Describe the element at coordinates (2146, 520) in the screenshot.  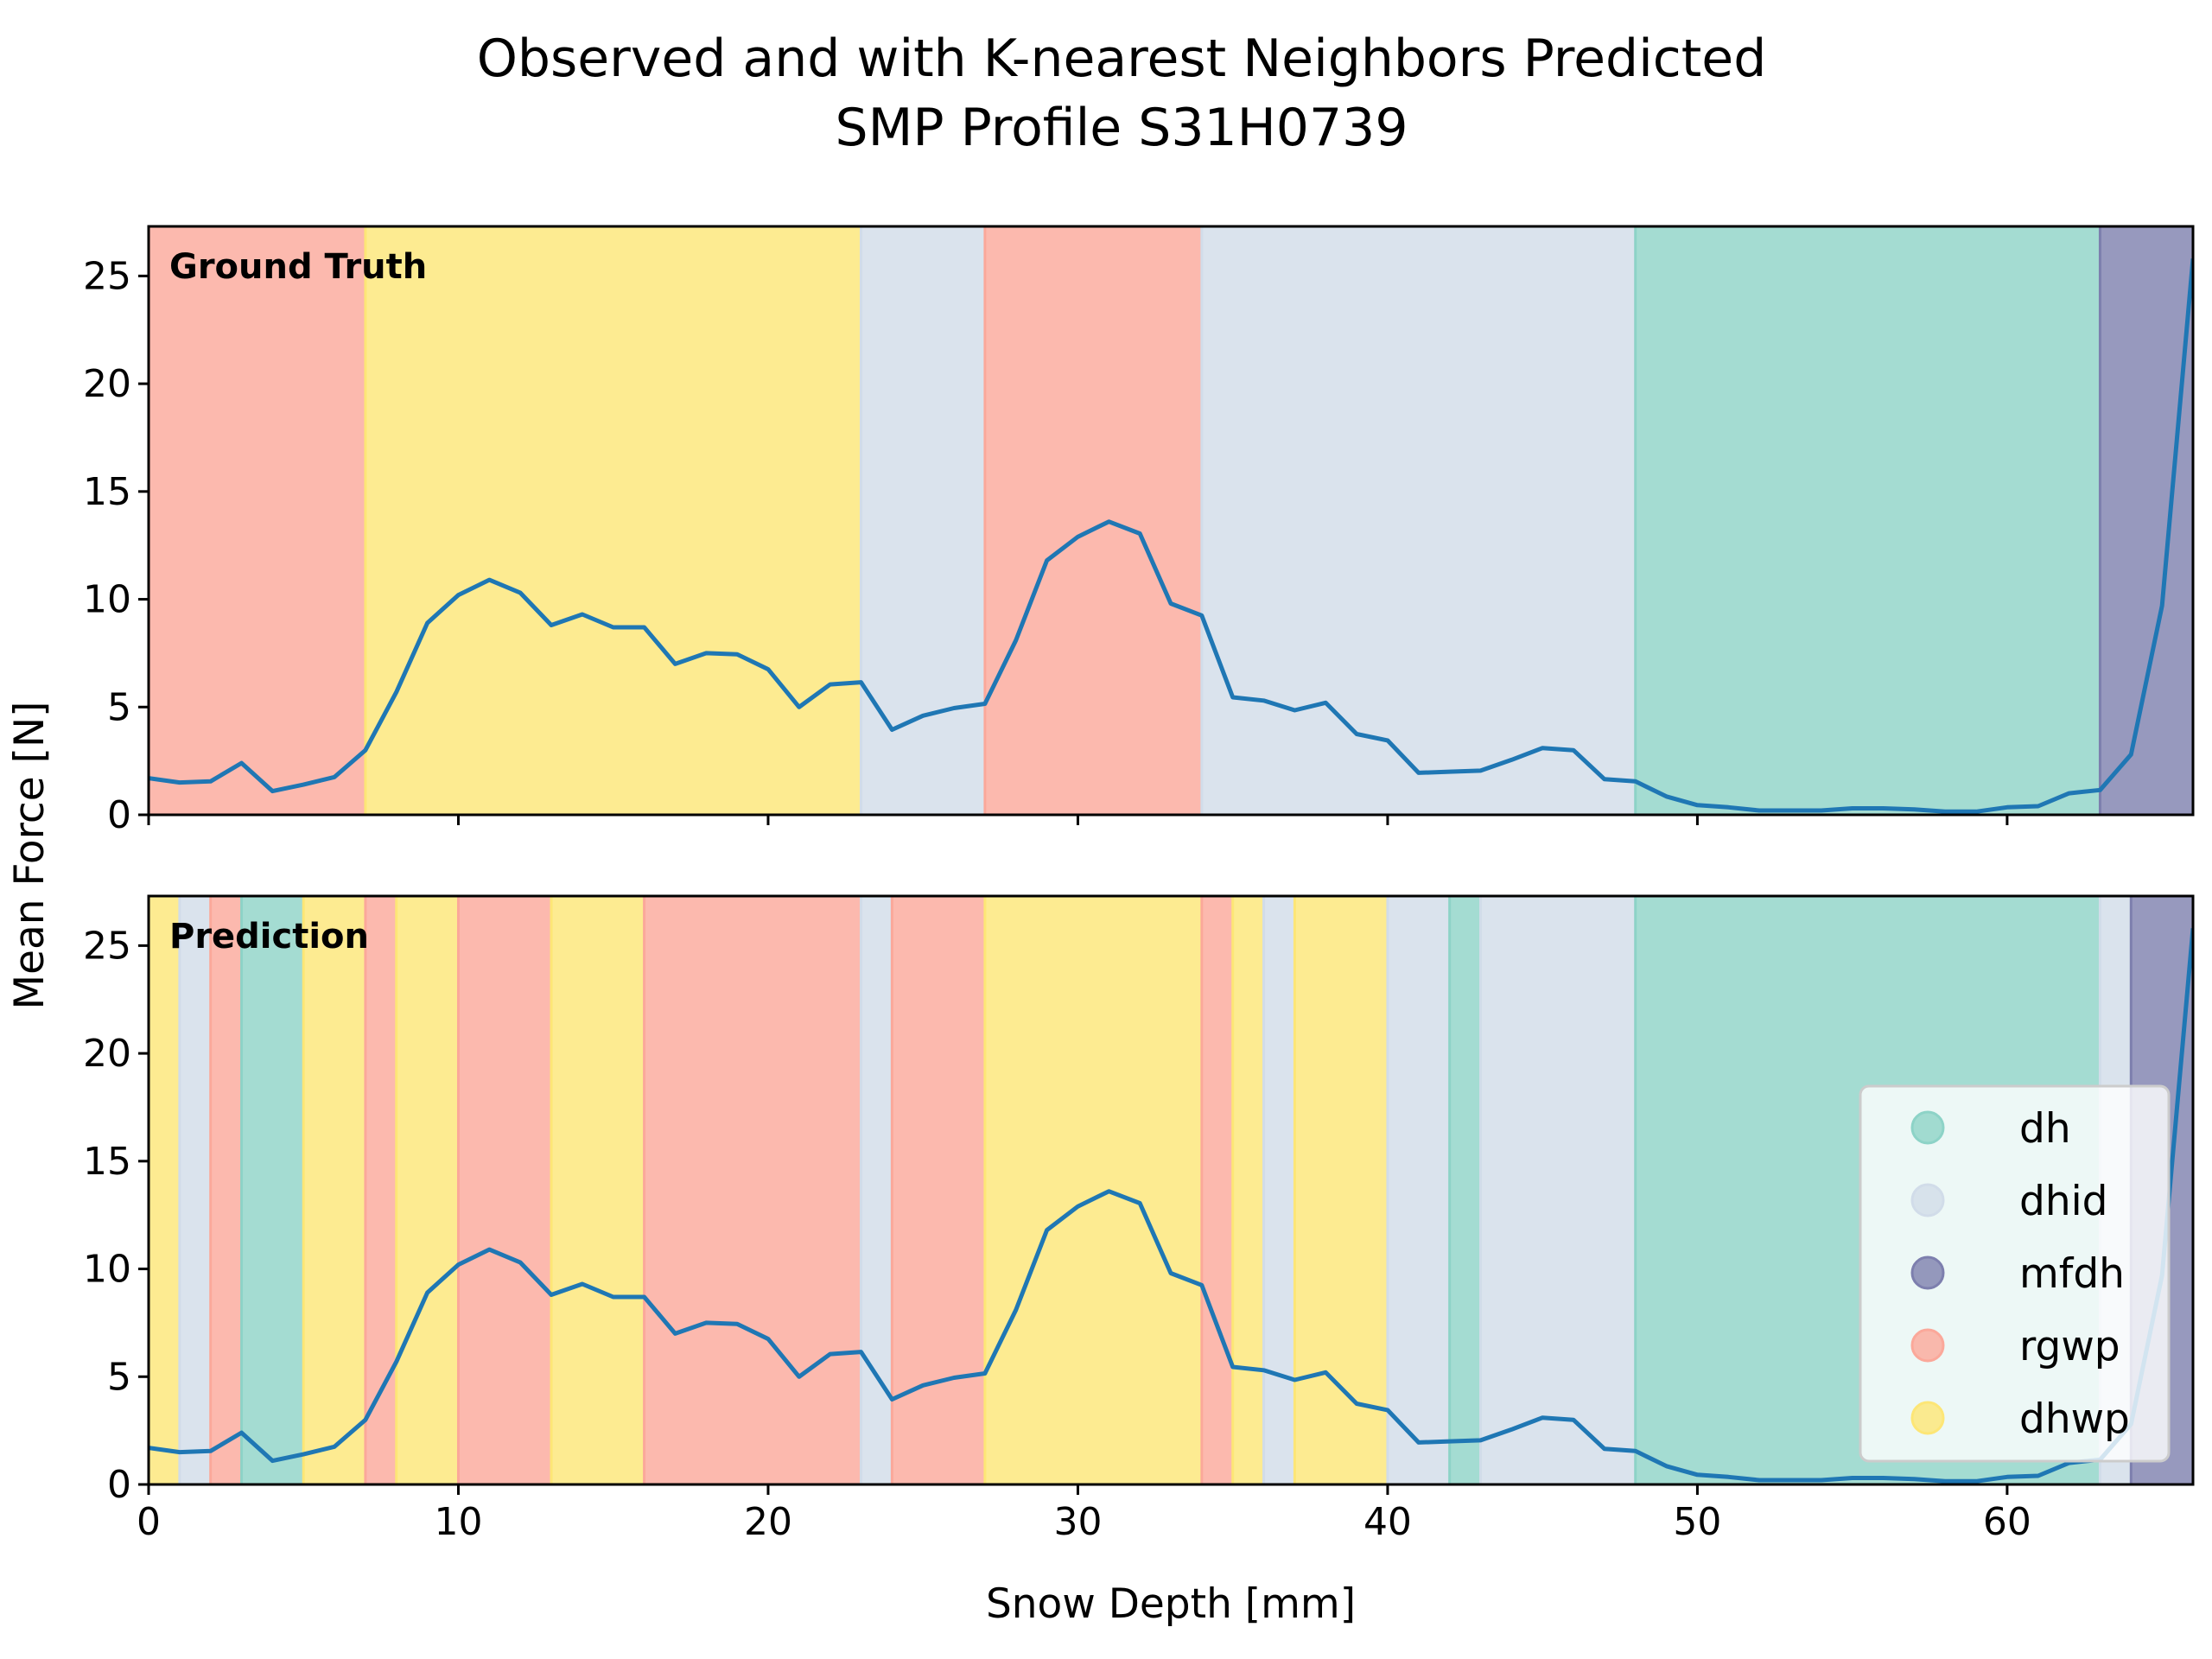
I see `ground-truth-band-mfdh` at that location.